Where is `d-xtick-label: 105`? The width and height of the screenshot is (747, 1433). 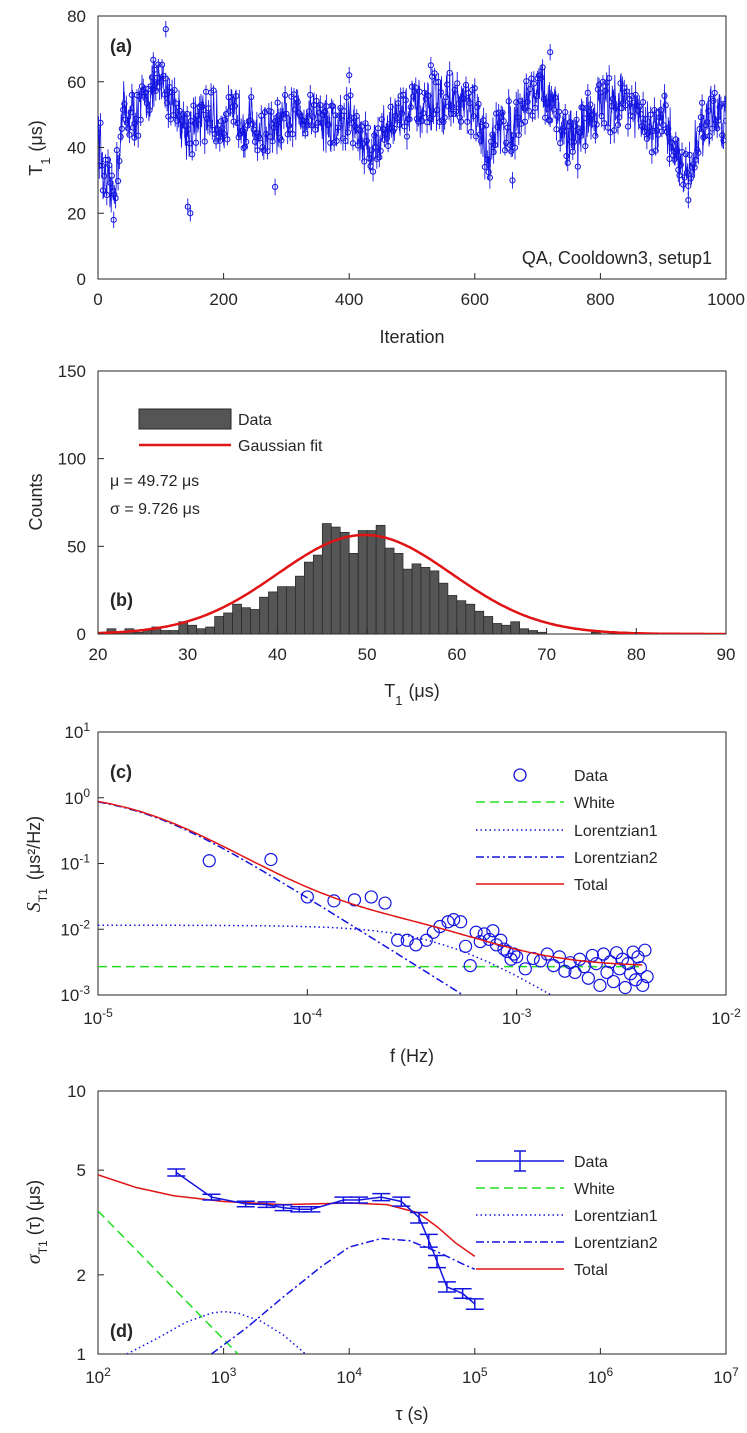
d-xtick-label: 105 is located at coordinates (475, 1376).